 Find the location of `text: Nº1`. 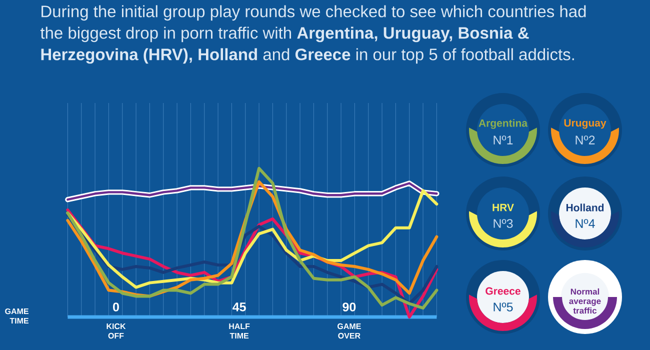

text: Nº1 is located at coordinates (503, 140).